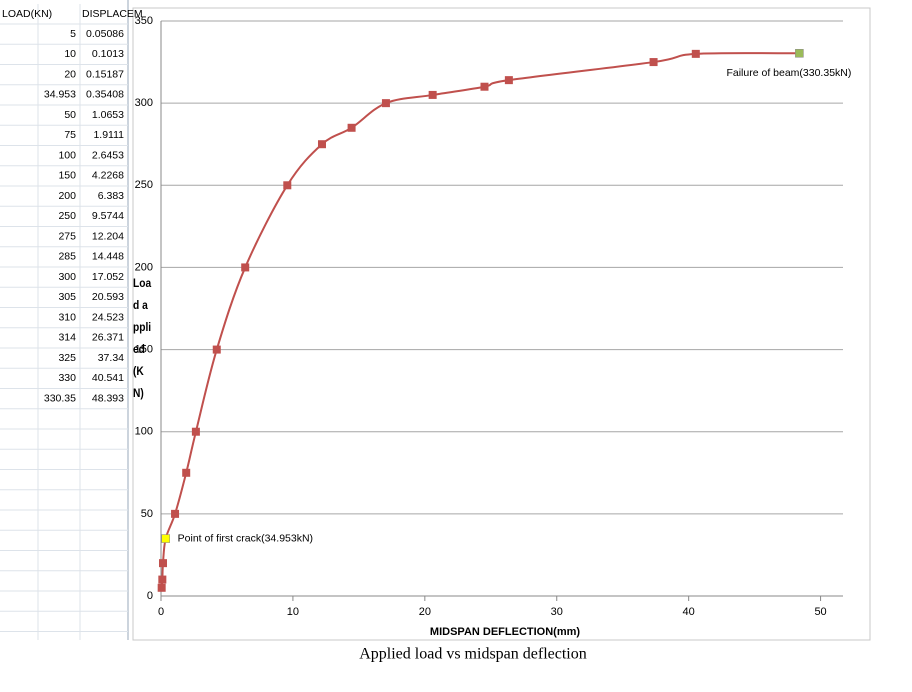 The height and width of the screenshot is (692, 912). Describe the element at coordinates (60, 398) in the screenshot. I see `table-cell: 330.35` at that location.